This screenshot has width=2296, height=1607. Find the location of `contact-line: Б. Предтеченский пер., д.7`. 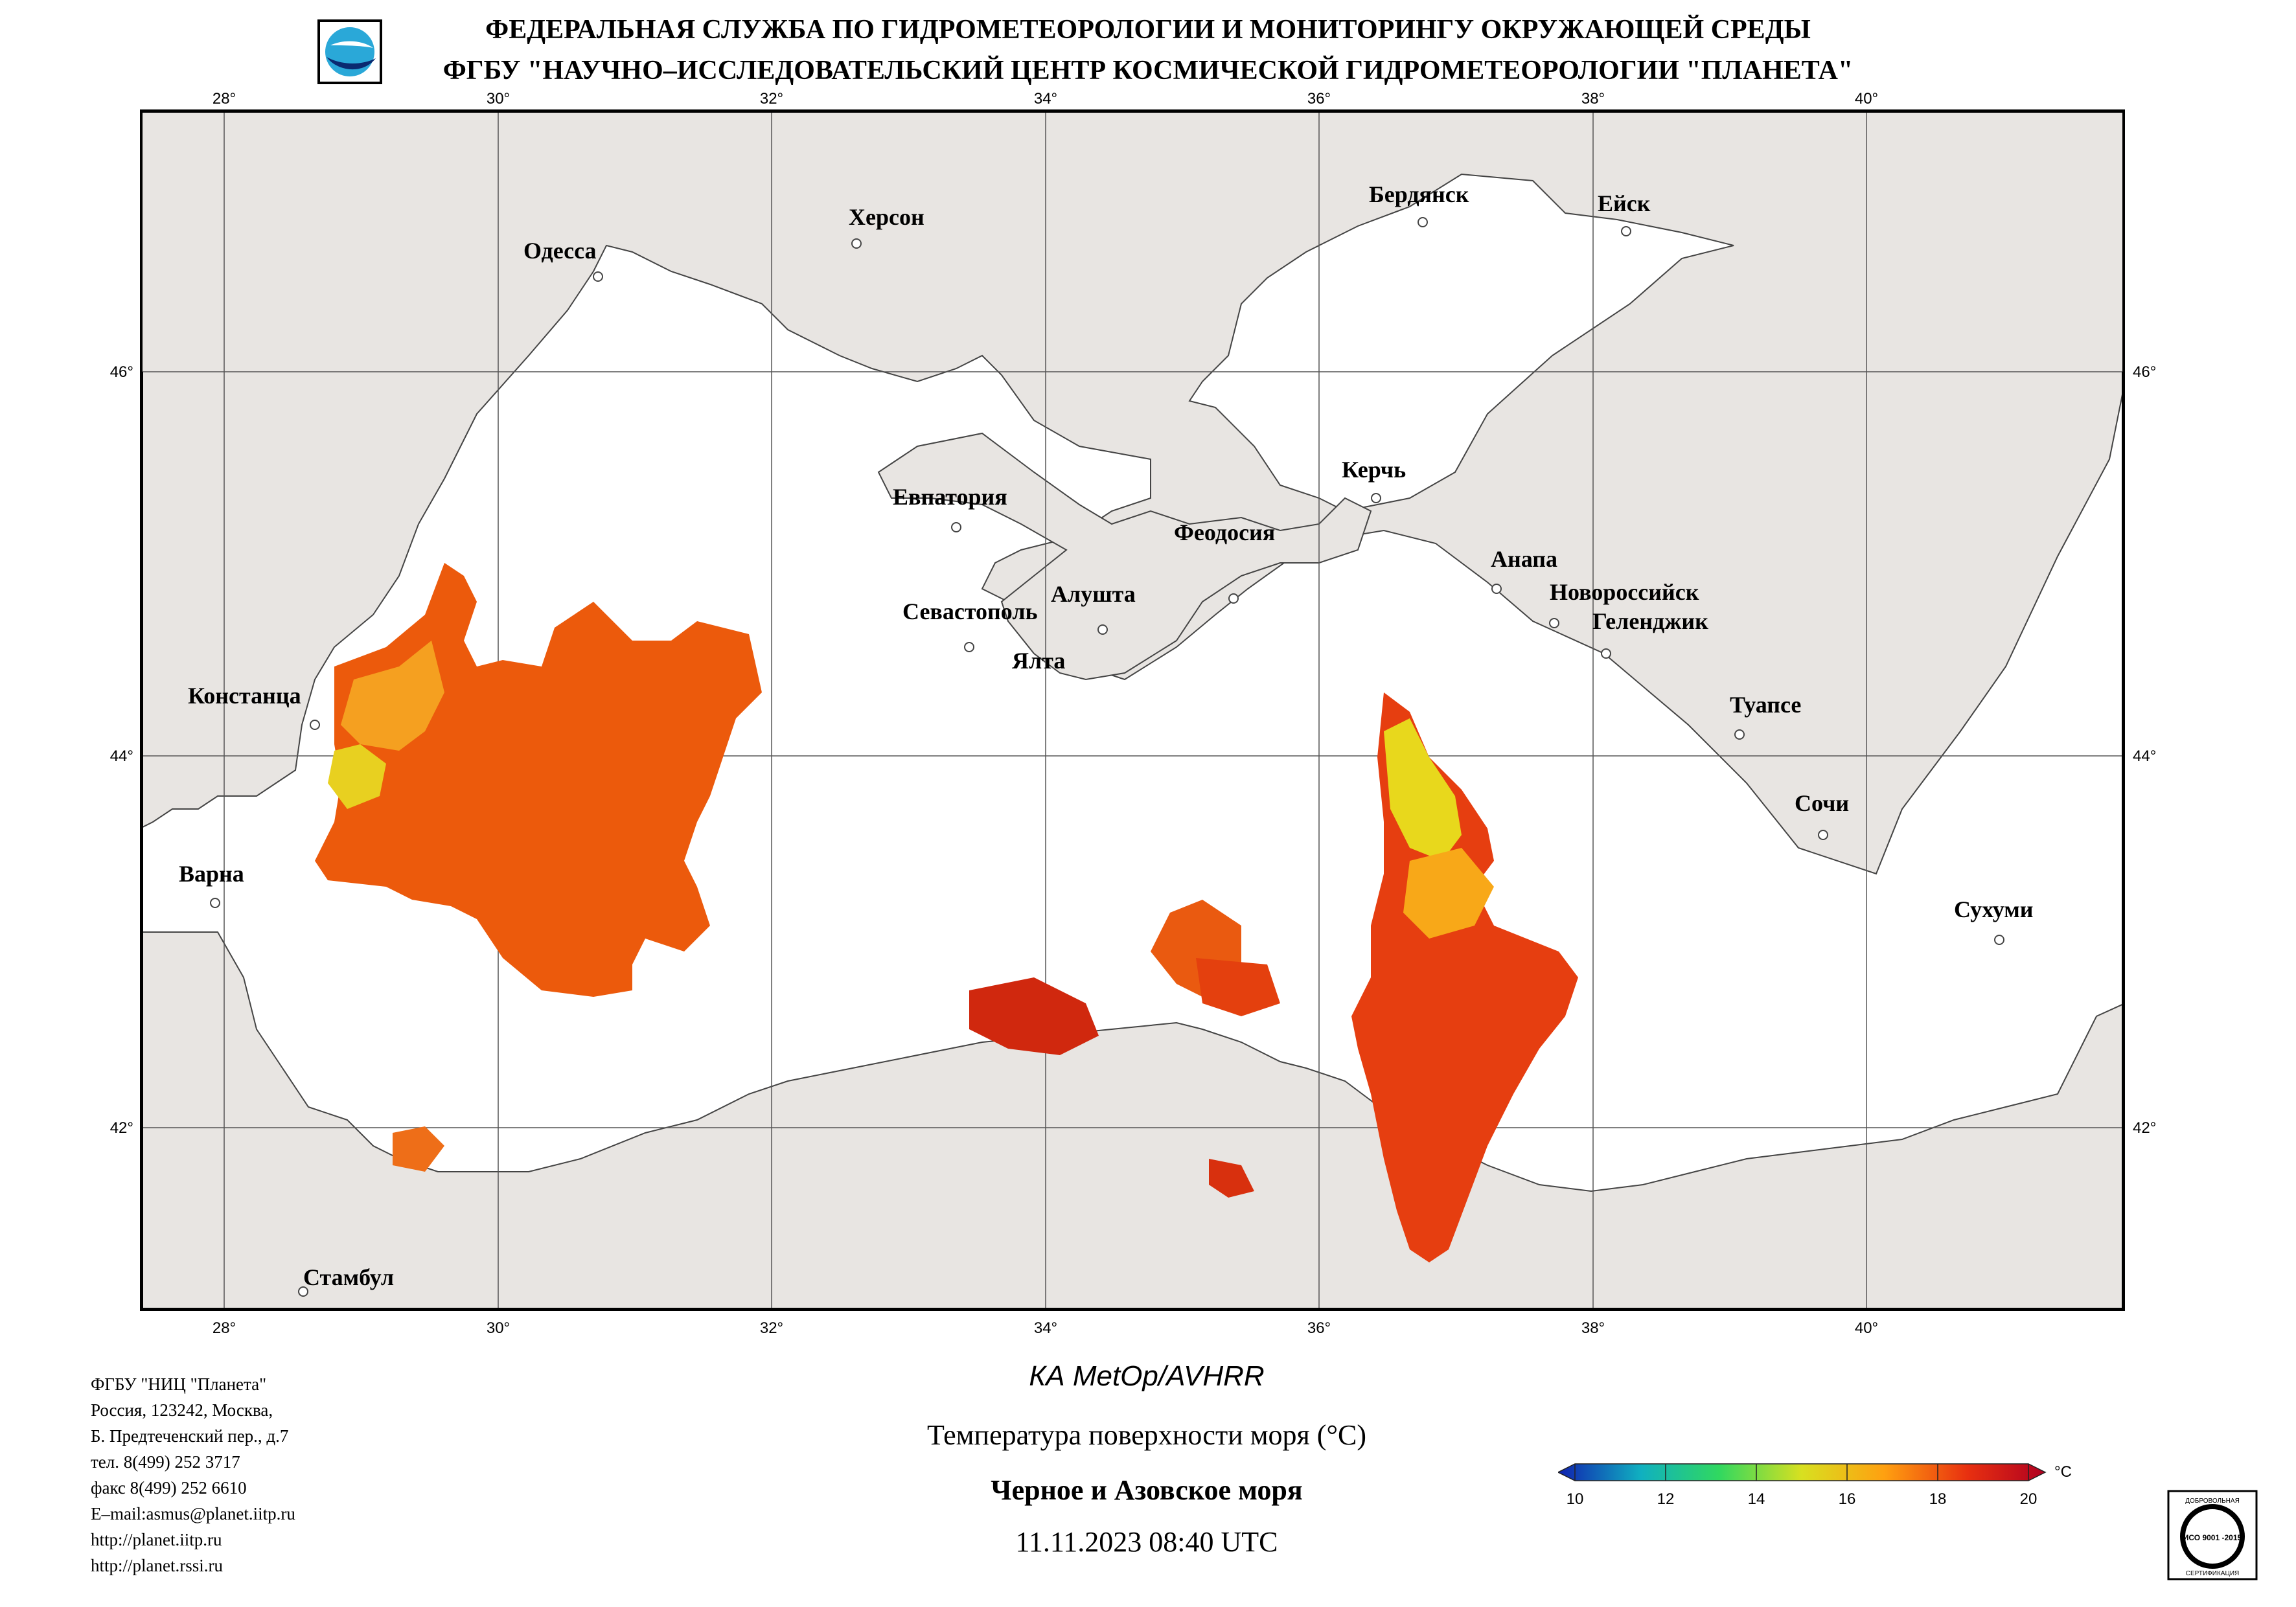

contact-line: Б. Предтеченский пер., д.7 is located at coordinates (190, 1436).